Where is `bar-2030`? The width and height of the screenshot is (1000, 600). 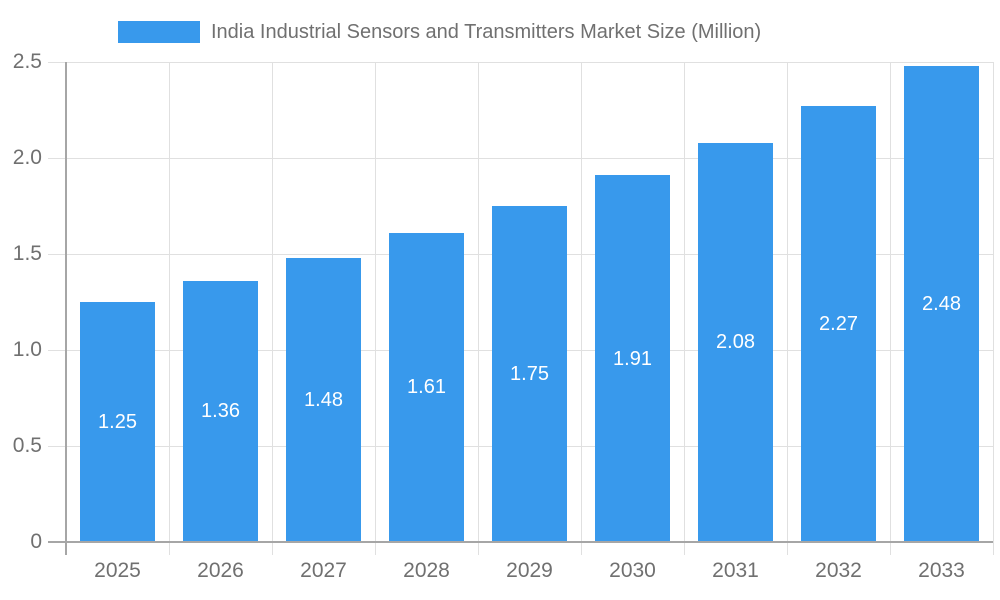
bar-2030 is located at coordinates (632, 358).